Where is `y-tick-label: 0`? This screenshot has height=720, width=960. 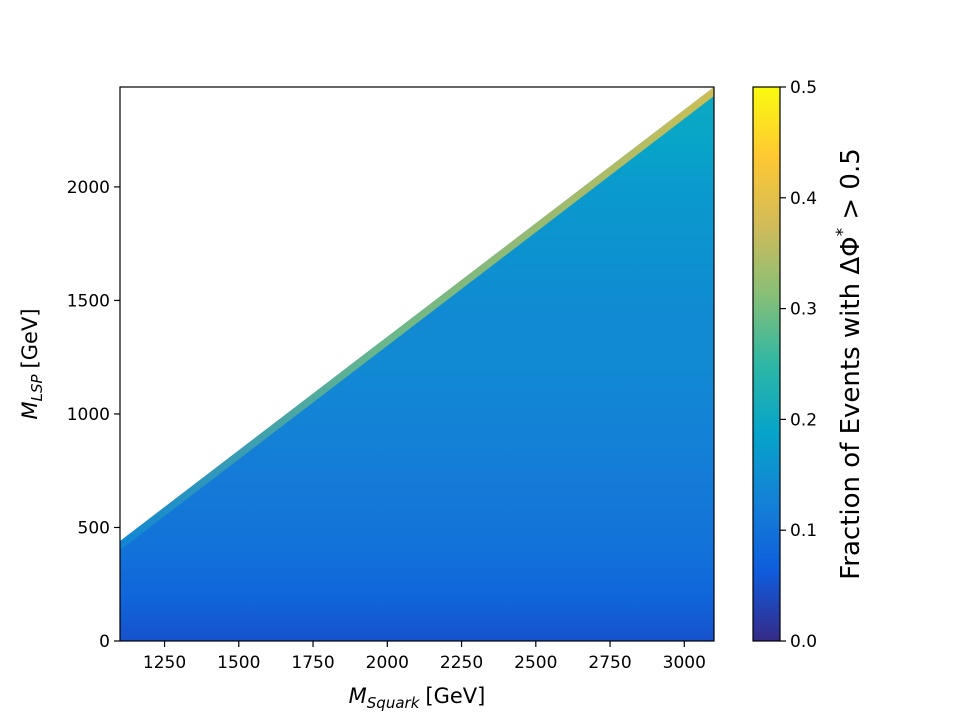
y-tick-label: 0 is located at coordinates (104, 642).